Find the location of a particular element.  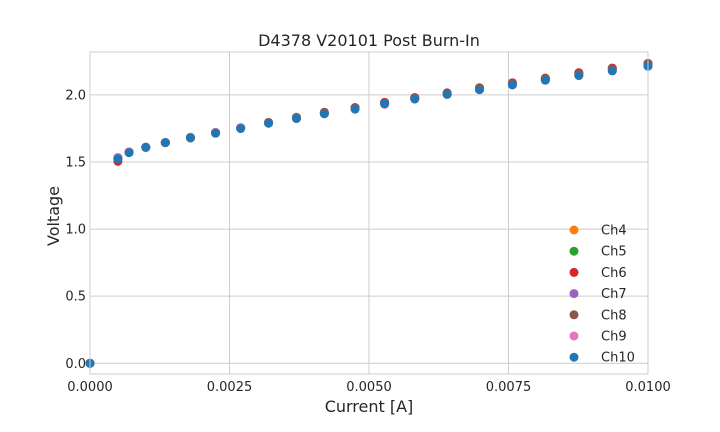

x-tick-label: 0.0050 is located at coordinates (369, 387).